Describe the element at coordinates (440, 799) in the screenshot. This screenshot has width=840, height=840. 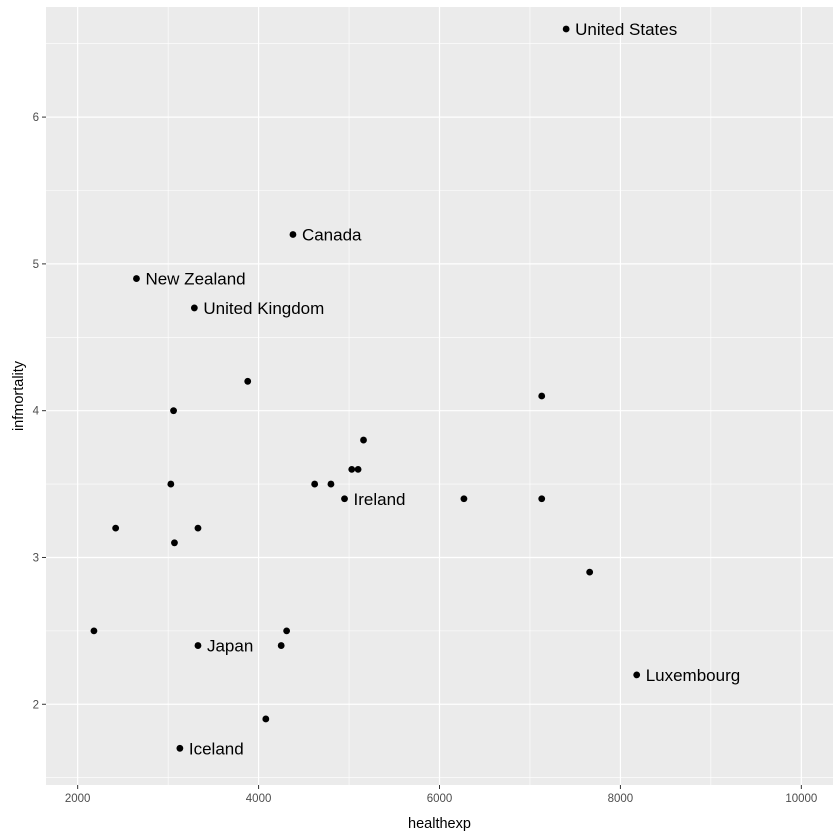
I see `x-tick-label: 6000` at that location.